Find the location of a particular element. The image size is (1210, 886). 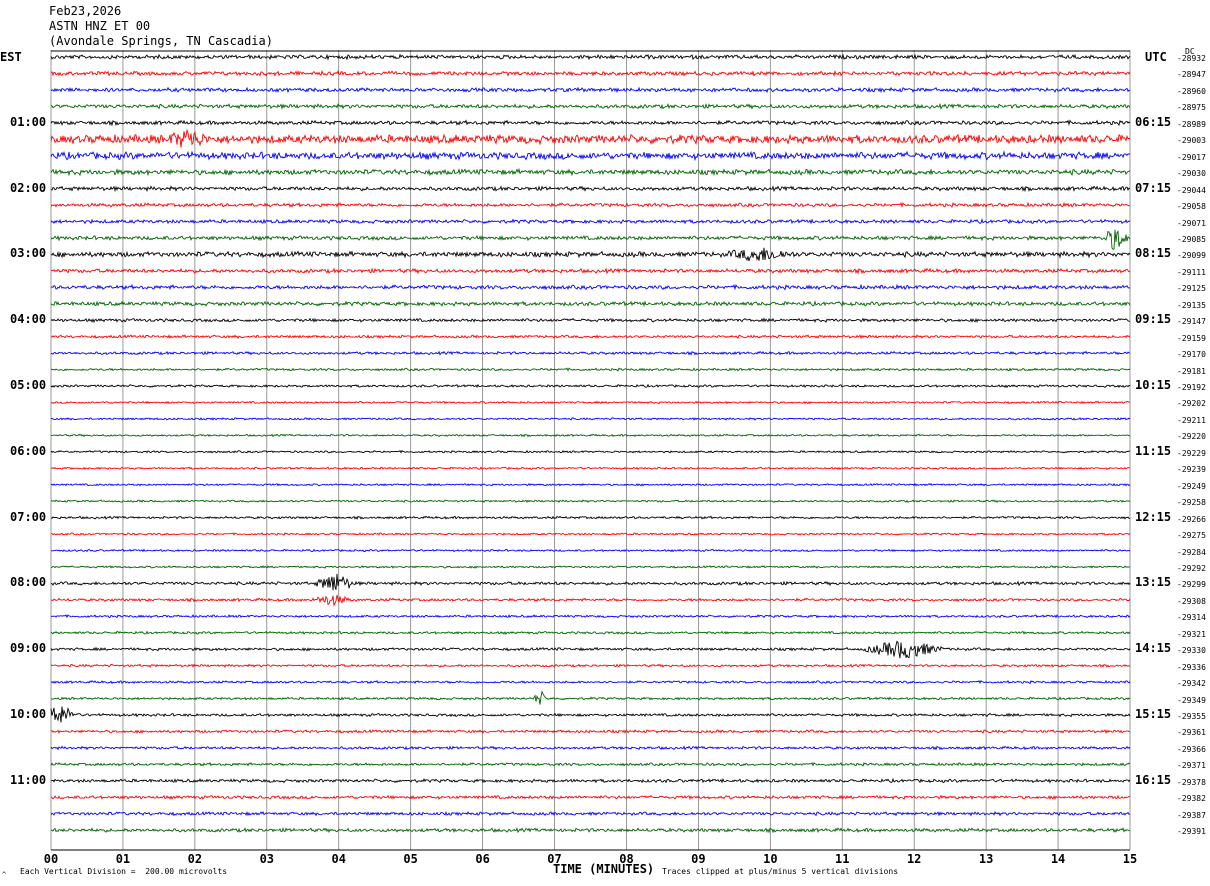

right-time-label: 11:15 is located at coordinates (1153, 450).